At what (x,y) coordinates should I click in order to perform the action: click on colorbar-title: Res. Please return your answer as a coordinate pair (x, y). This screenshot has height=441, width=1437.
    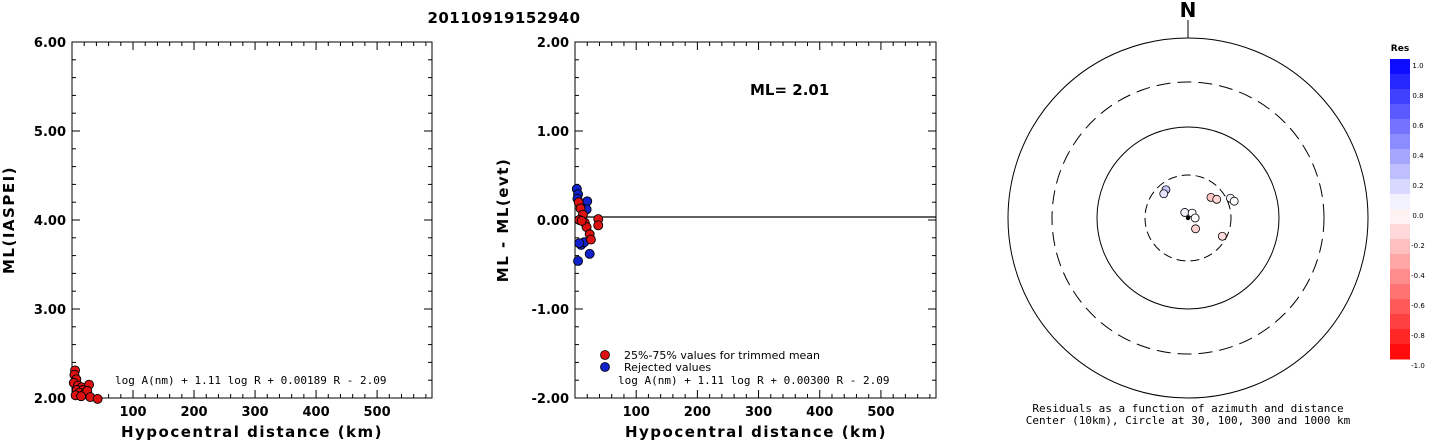
    Looking at the image, I should click on (1400, 49).